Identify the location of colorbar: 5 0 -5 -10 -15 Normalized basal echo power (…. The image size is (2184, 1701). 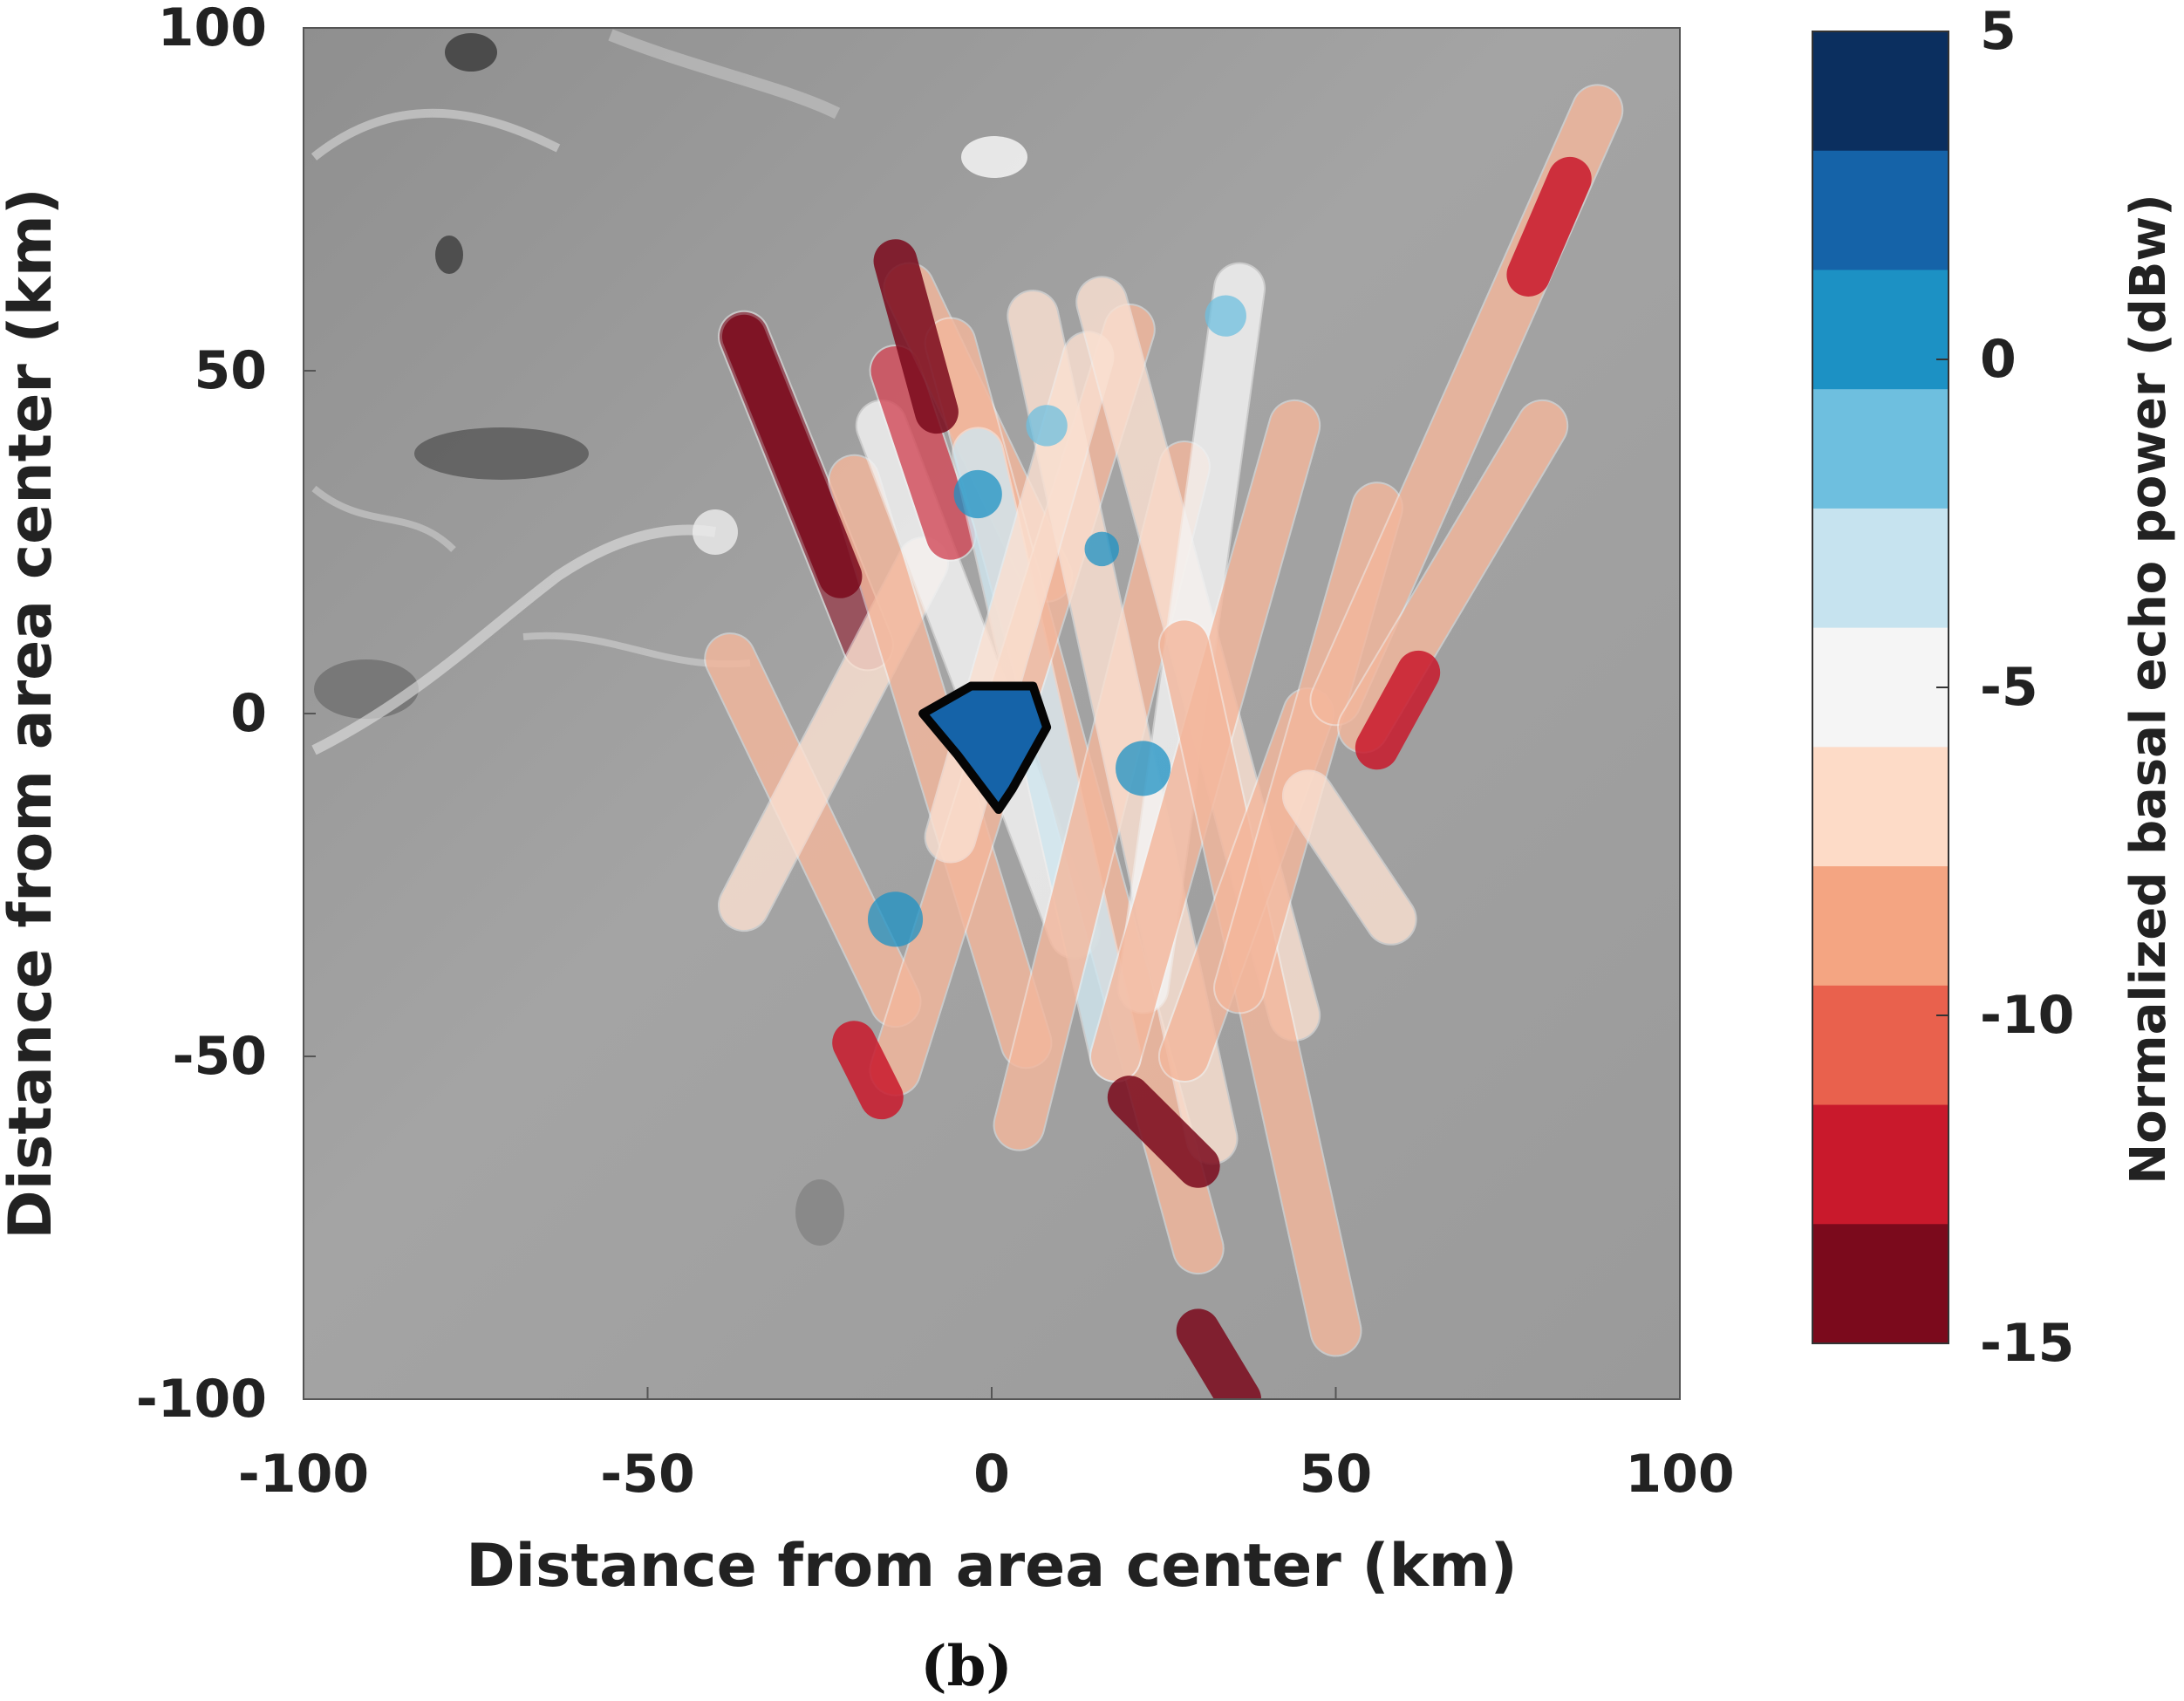
(1994, 687).